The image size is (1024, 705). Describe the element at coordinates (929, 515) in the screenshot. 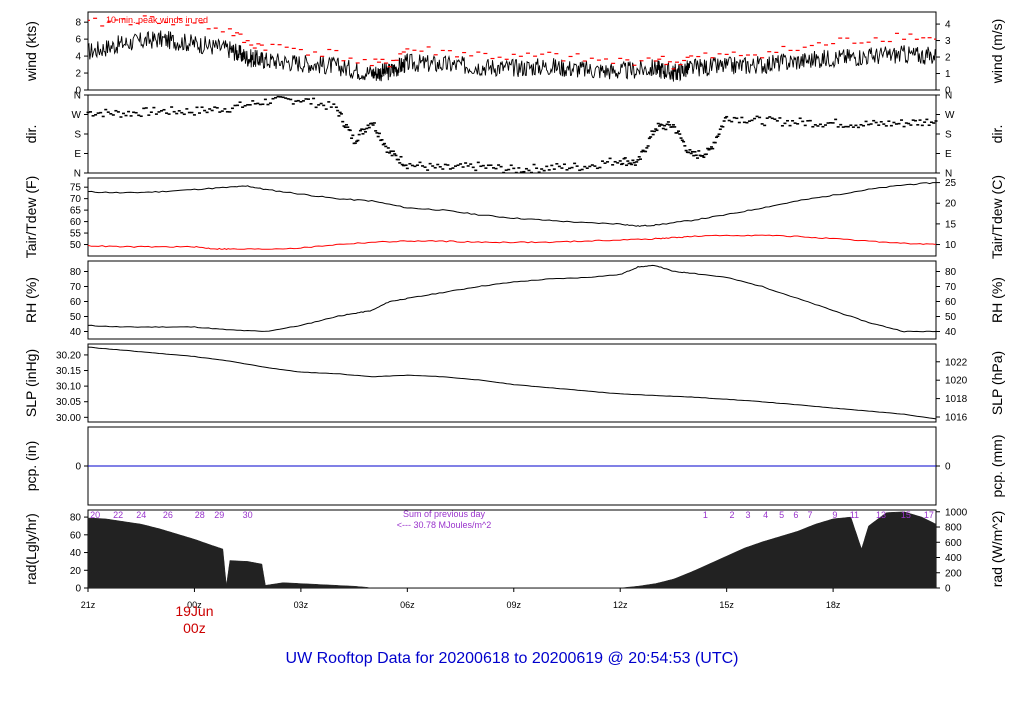

I see `rad-day-label: 17` at that location.